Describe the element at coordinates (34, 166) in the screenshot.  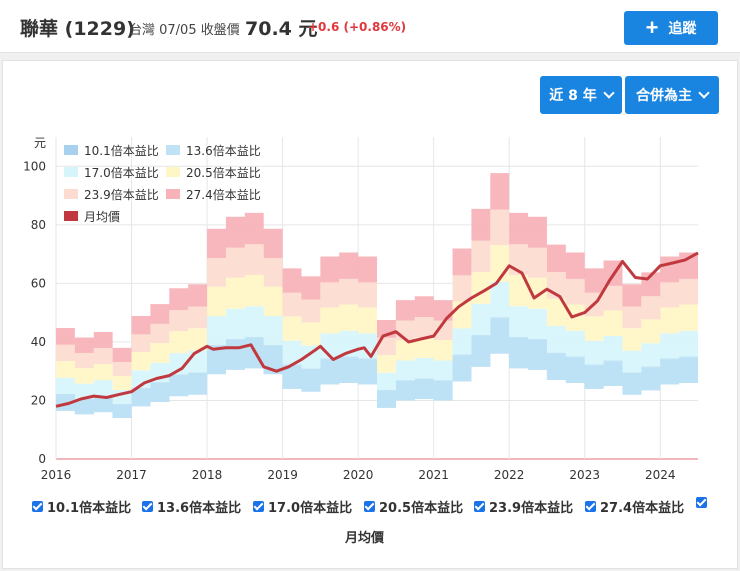
I see `y-tick-label: 100` at that location.